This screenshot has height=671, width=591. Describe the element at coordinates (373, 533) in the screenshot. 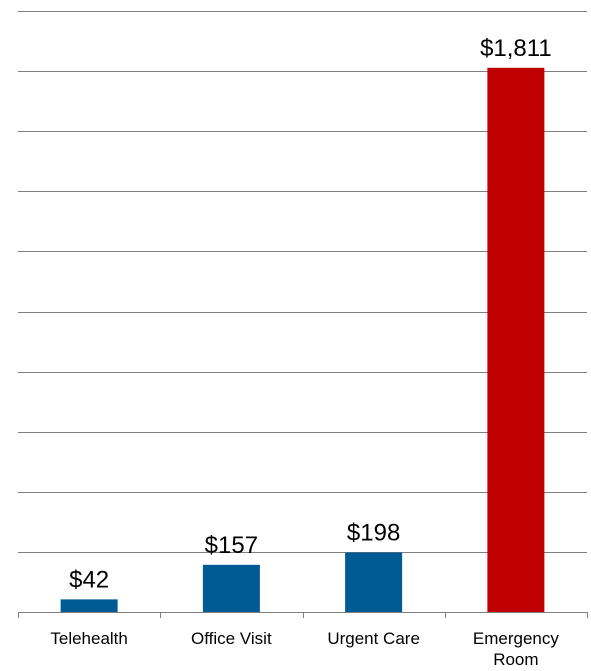

I see `data-label: $198` at that location.